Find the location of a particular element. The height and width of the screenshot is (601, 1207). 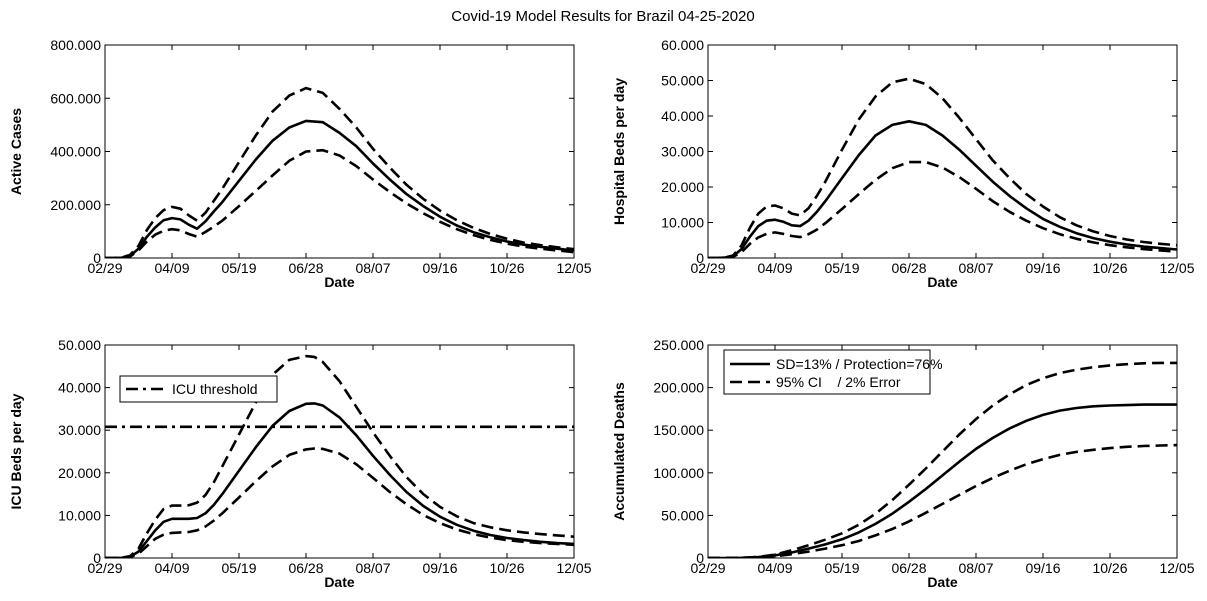

y-axis-label: Active Cases is located at coordinates (16, 151).